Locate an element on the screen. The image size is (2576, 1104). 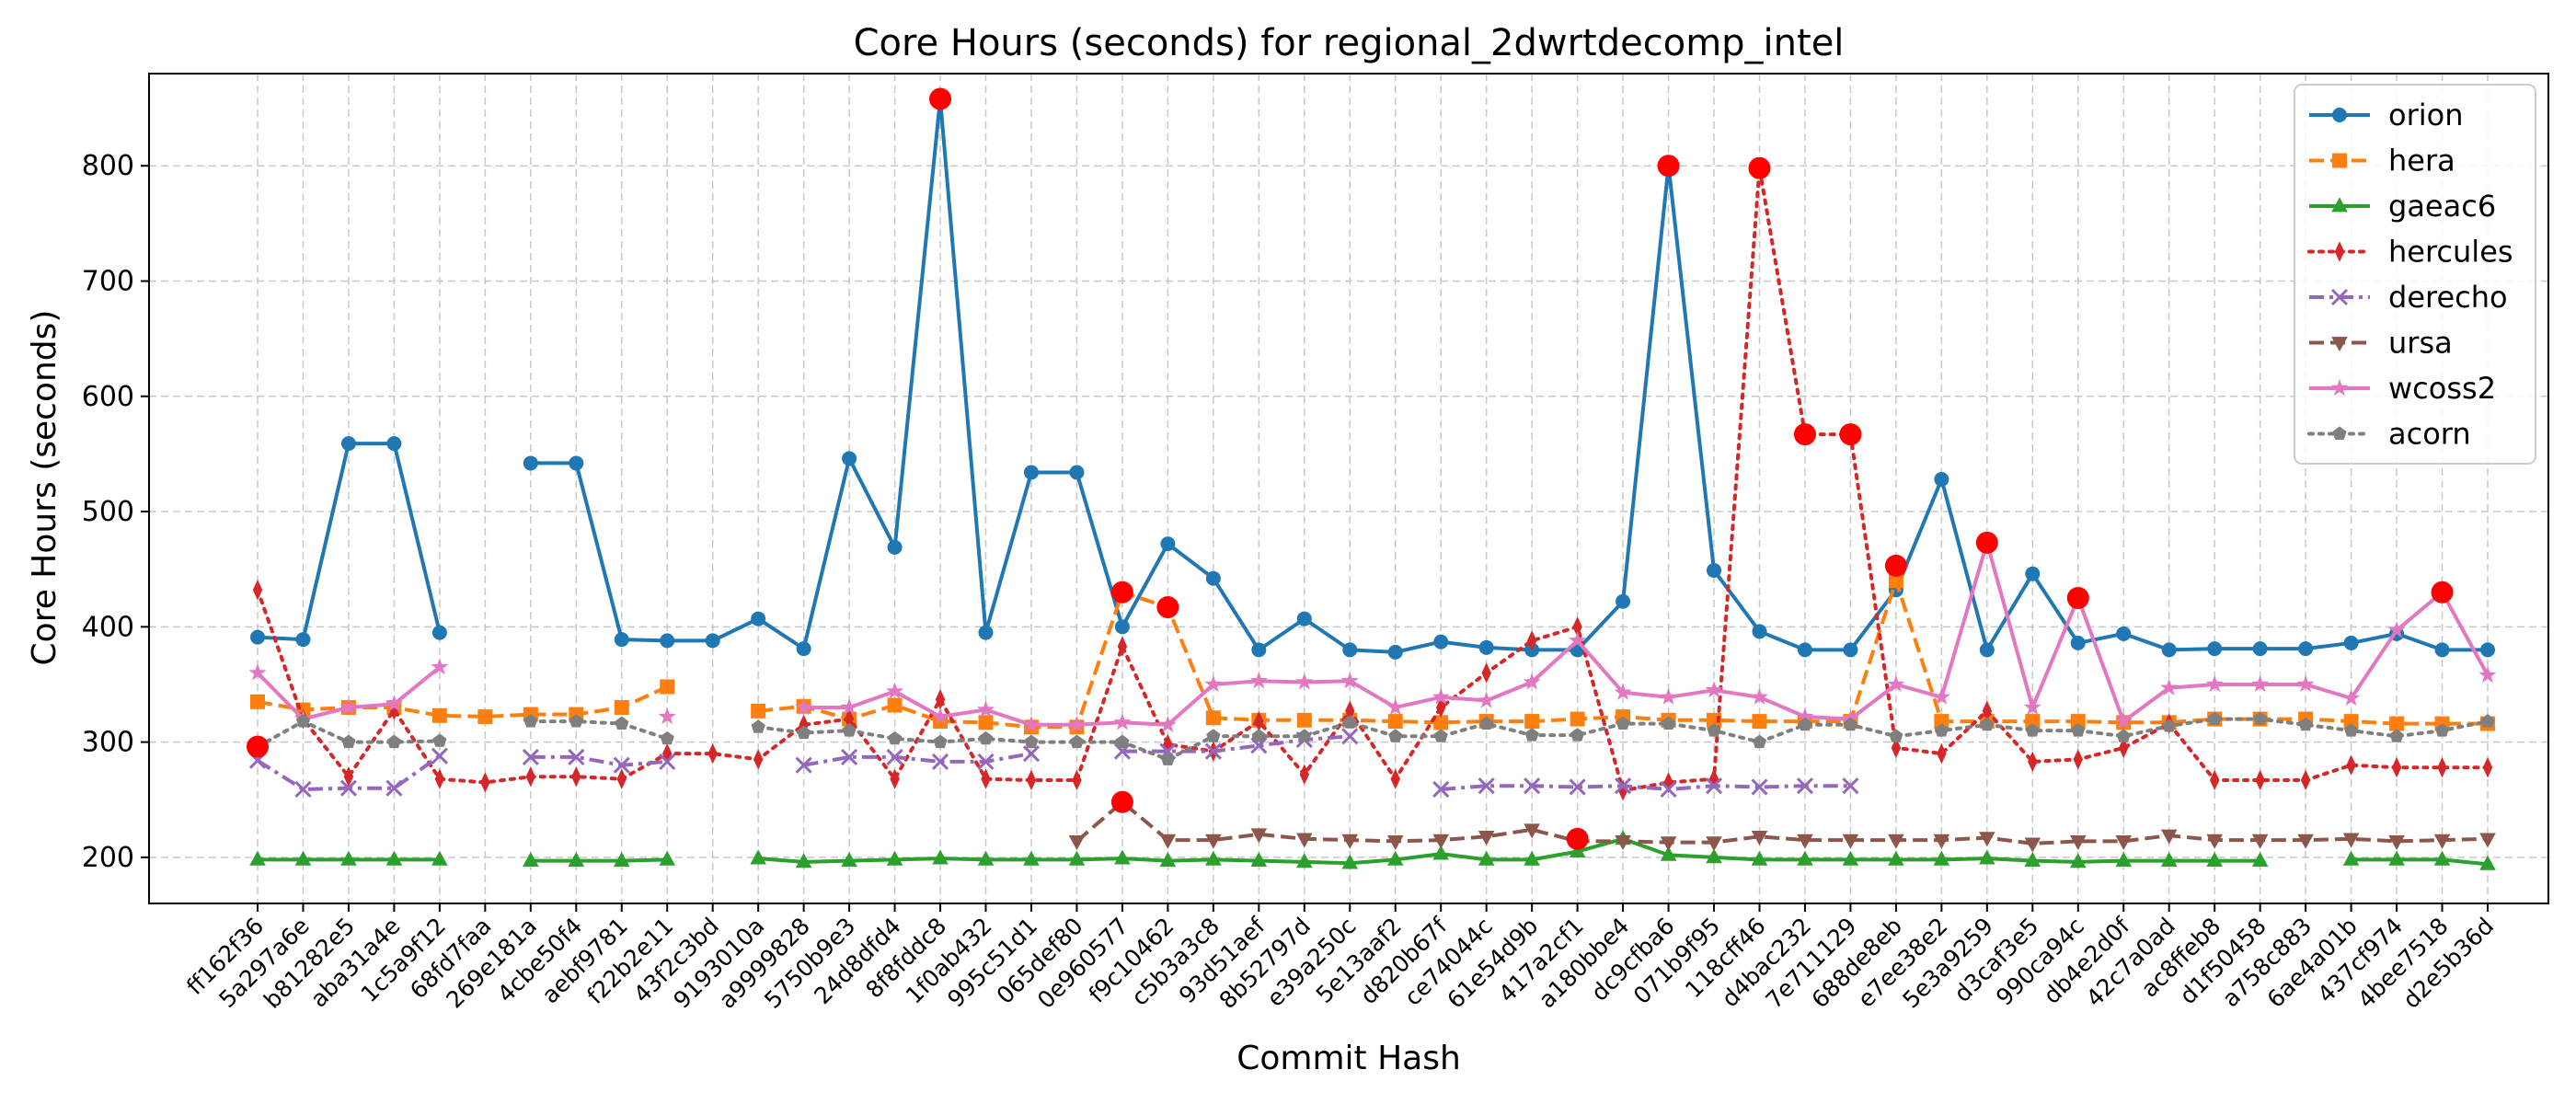
legend-label: gaeac6 is located at coordinates (2442, 206).